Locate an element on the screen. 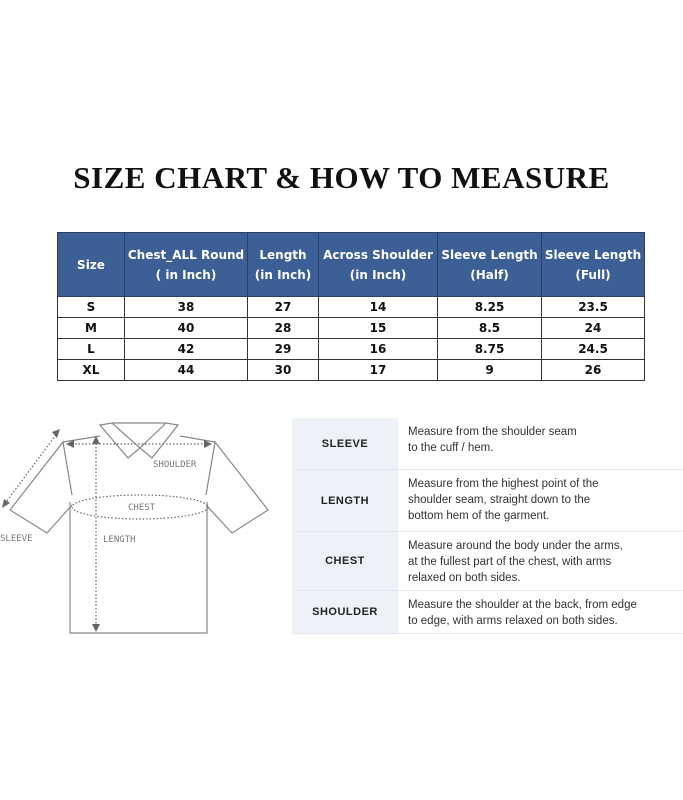 This screenshot has height=800, width=683. shoulder-label: SHOULDER is located at coordinates (175, 465).